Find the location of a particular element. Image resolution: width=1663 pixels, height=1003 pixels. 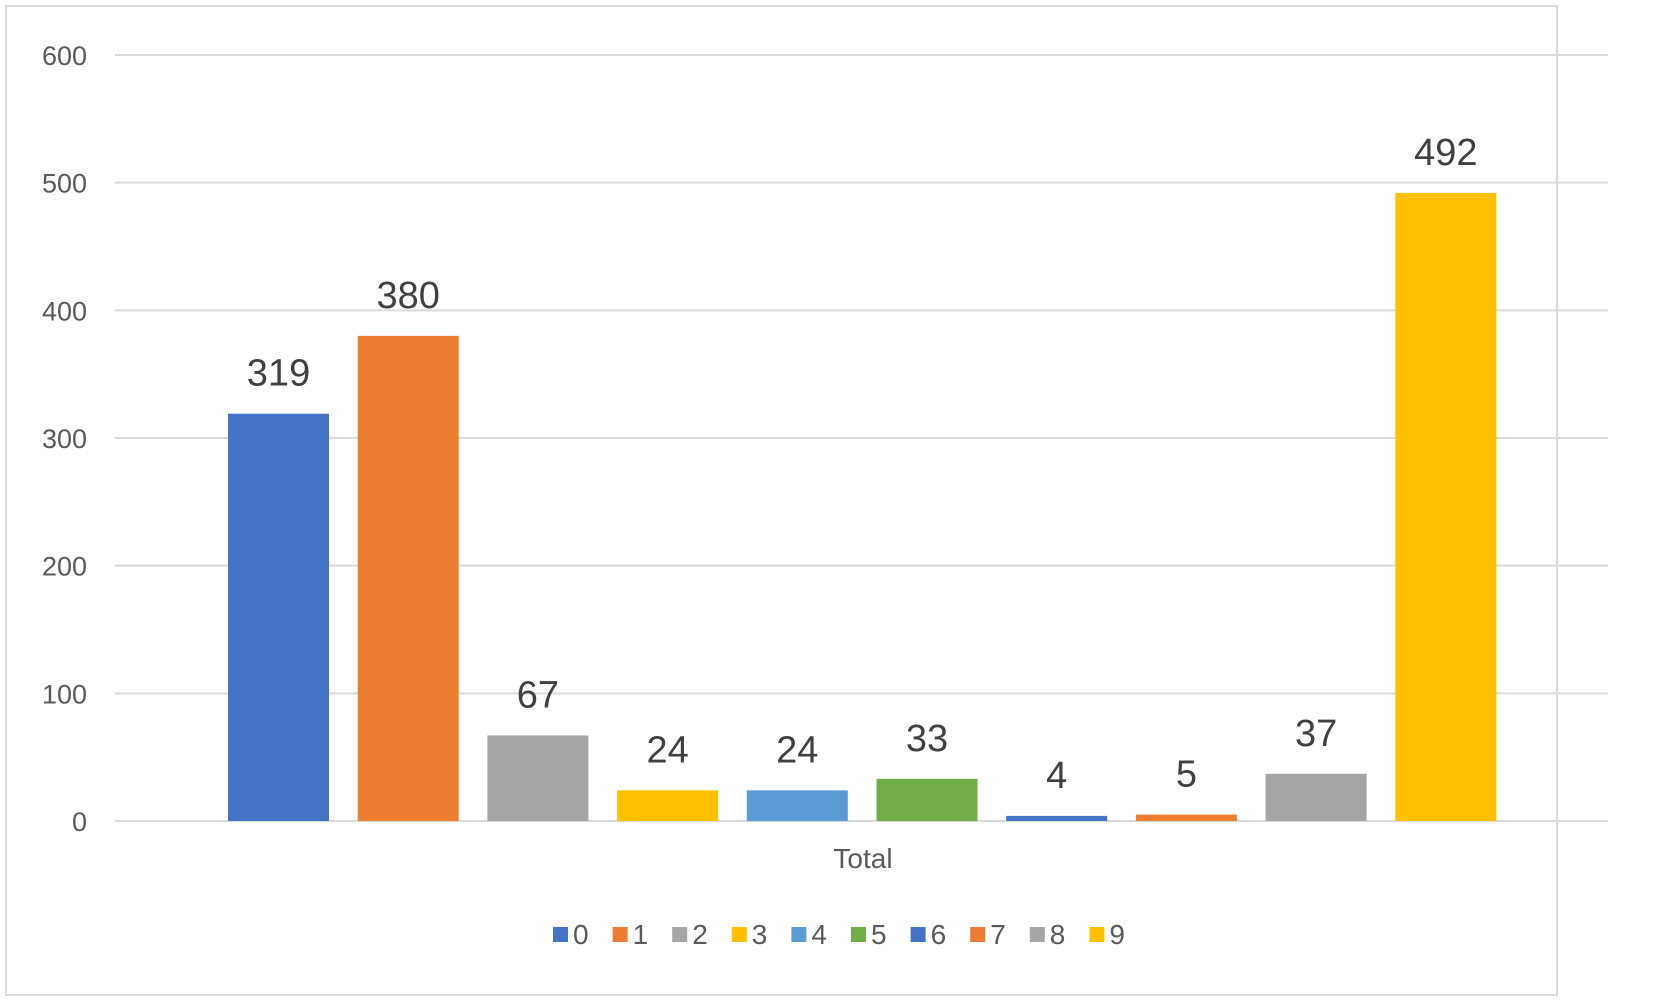

data-label-series-3: 24 is located at coordinates (667, 750).